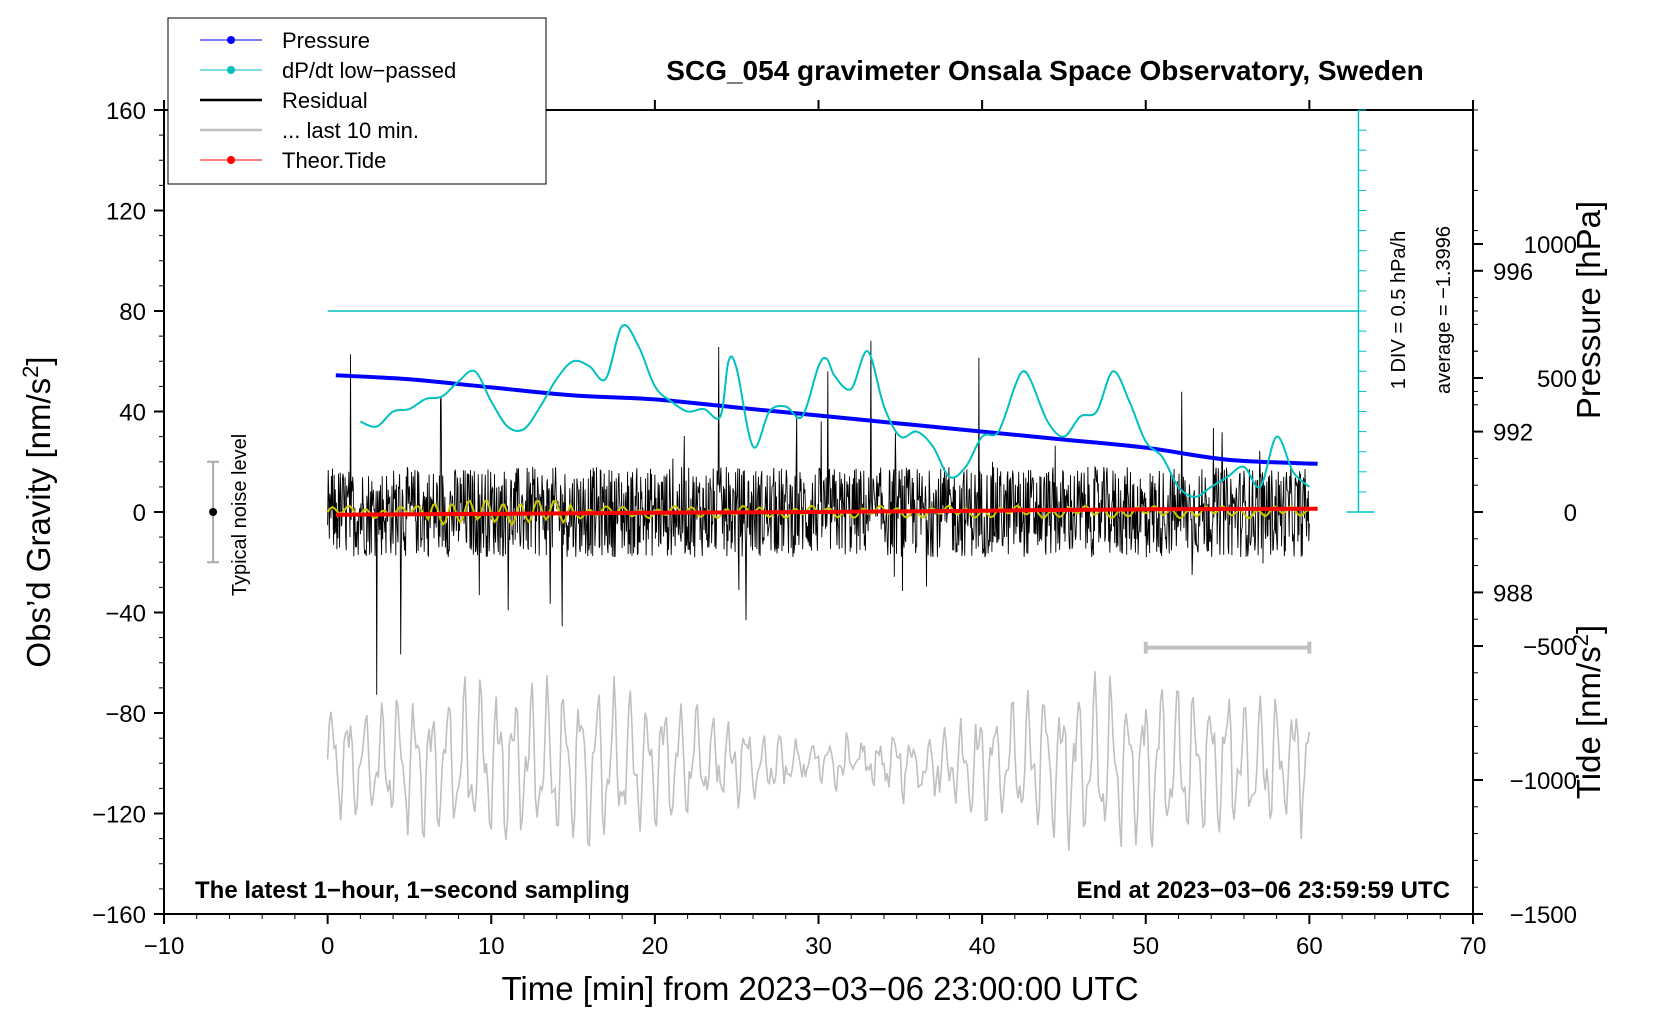  Describe the element at coordinates (982, 946) in the screenshot. I see `x-tick-label: 40` at that location.